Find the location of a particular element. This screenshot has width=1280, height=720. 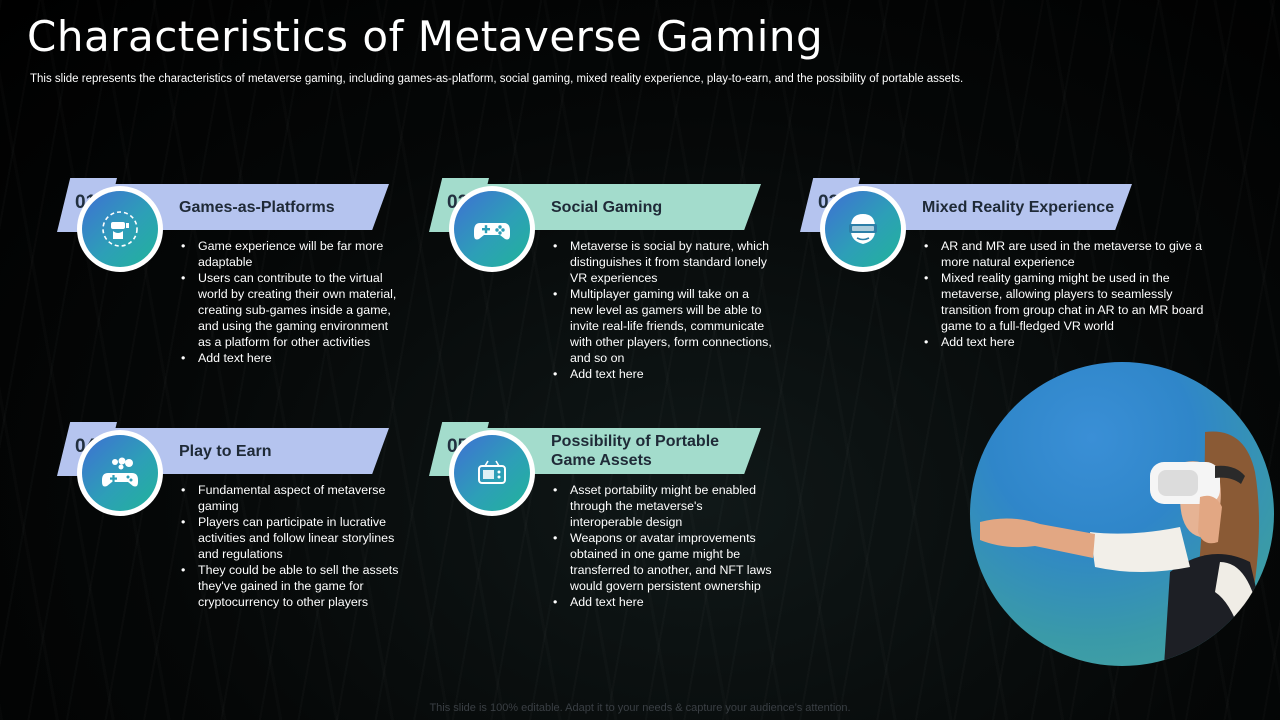

slide-title: Characteristics of Metaverse Gaming is located at coordinates (425, 36).